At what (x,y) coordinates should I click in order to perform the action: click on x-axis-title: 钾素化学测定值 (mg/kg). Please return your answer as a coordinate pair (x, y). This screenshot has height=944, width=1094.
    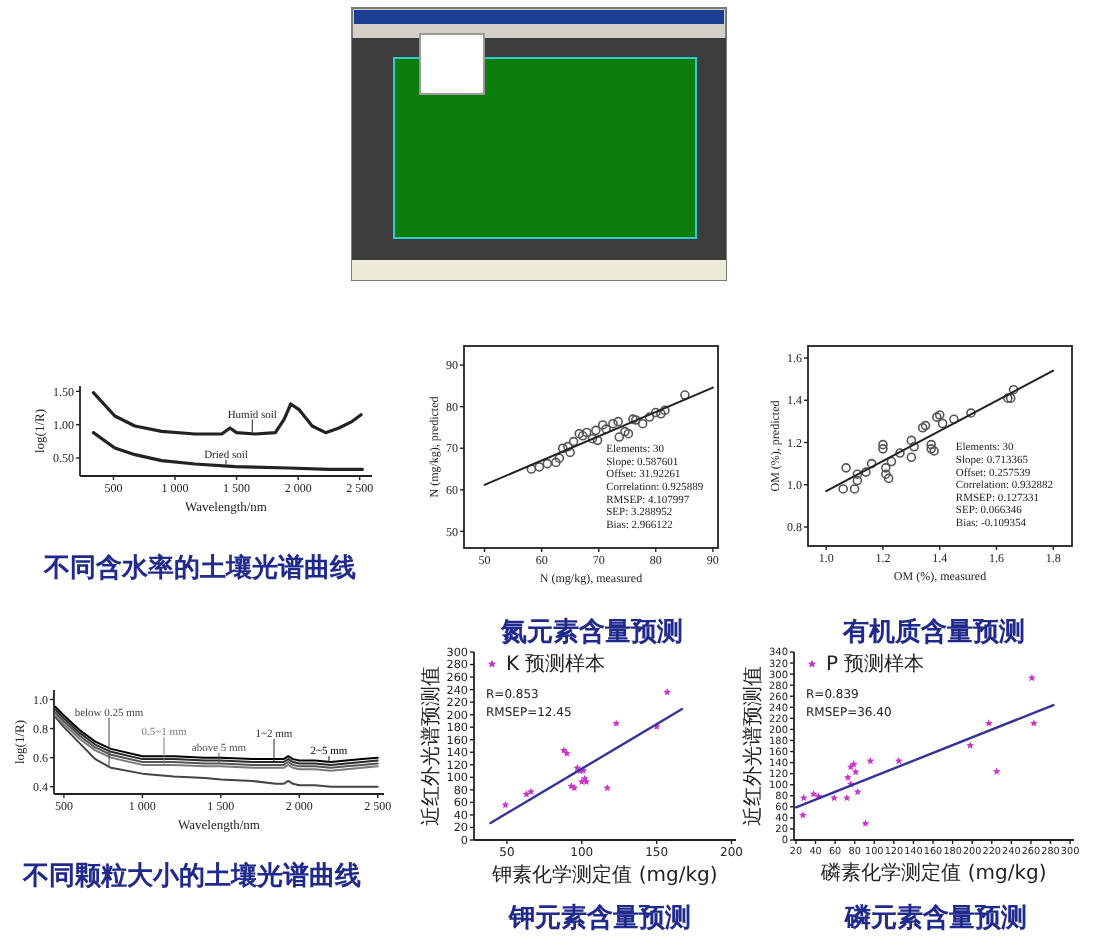
    Looking at the image, I should click on (604, 875).